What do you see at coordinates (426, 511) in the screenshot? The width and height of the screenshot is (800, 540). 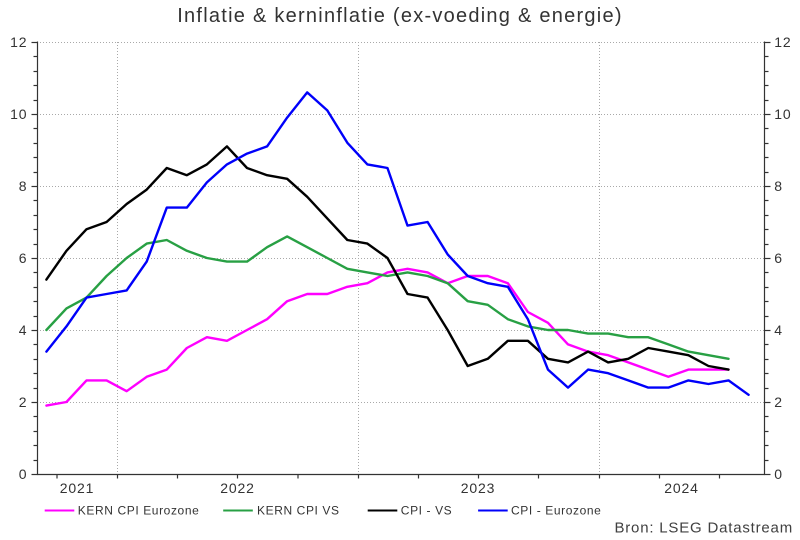 I see `svg-text: CPI - VS` at bounding box center [426, 511].